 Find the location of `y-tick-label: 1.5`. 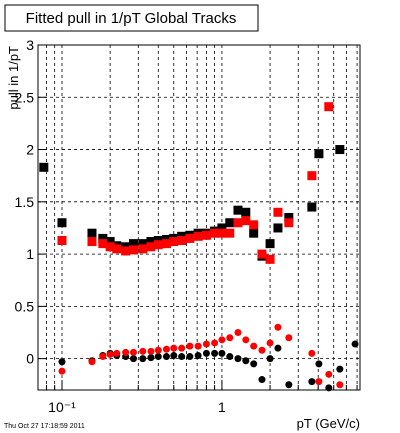

y-tick-label: 1.5 is located at coordinates (25, 202).